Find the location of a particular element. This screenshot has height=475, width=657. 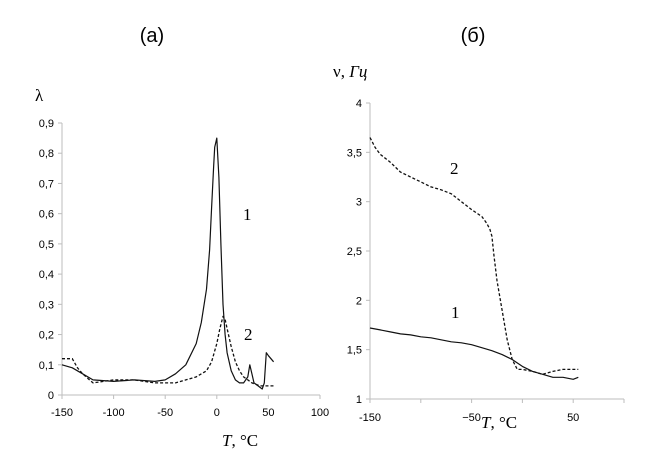

panel-a-xlabel: T, °C is located at coordinates (240, 440).